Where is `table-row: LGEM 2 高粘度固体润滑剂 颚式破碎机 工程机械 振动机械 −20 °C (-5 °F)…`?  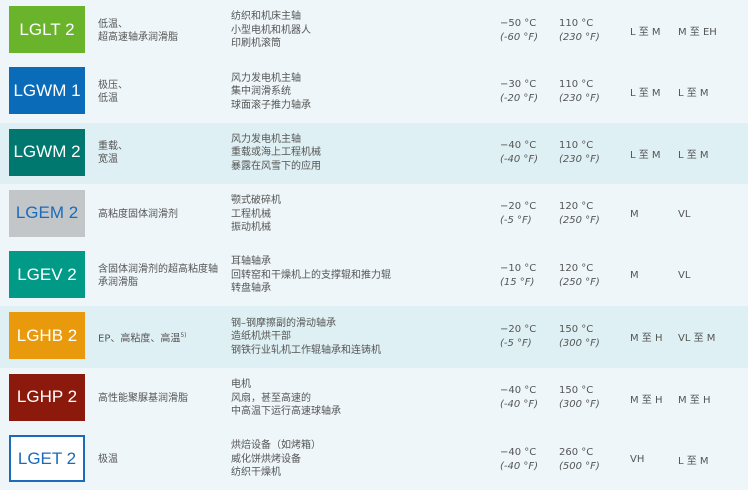 table-row: LGEM 2 高粘度固体润滑剂 颚式破碎机 工程机械 振动机械 −20 °C (-5 °F)… is located at coordinates (374, 214).